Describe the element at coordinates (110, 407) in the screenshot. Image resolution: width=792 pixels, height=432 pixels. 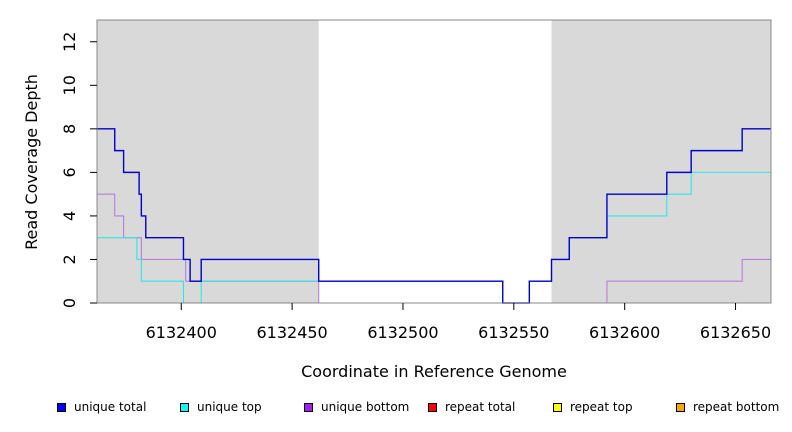
I see `legend-label: unique total` at that location.